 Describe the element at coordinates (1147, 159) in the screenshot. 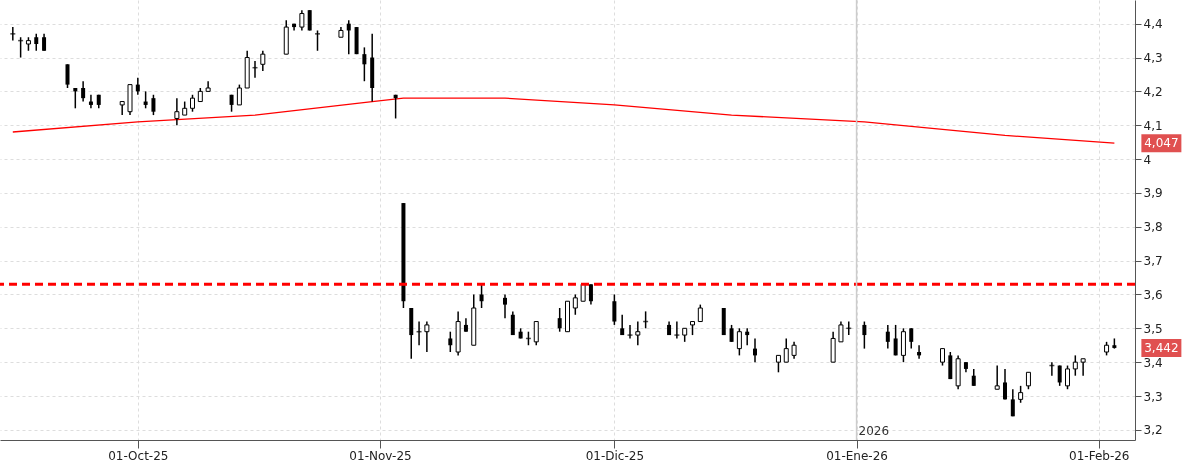

I see `y-tick-label: 4` at that location.